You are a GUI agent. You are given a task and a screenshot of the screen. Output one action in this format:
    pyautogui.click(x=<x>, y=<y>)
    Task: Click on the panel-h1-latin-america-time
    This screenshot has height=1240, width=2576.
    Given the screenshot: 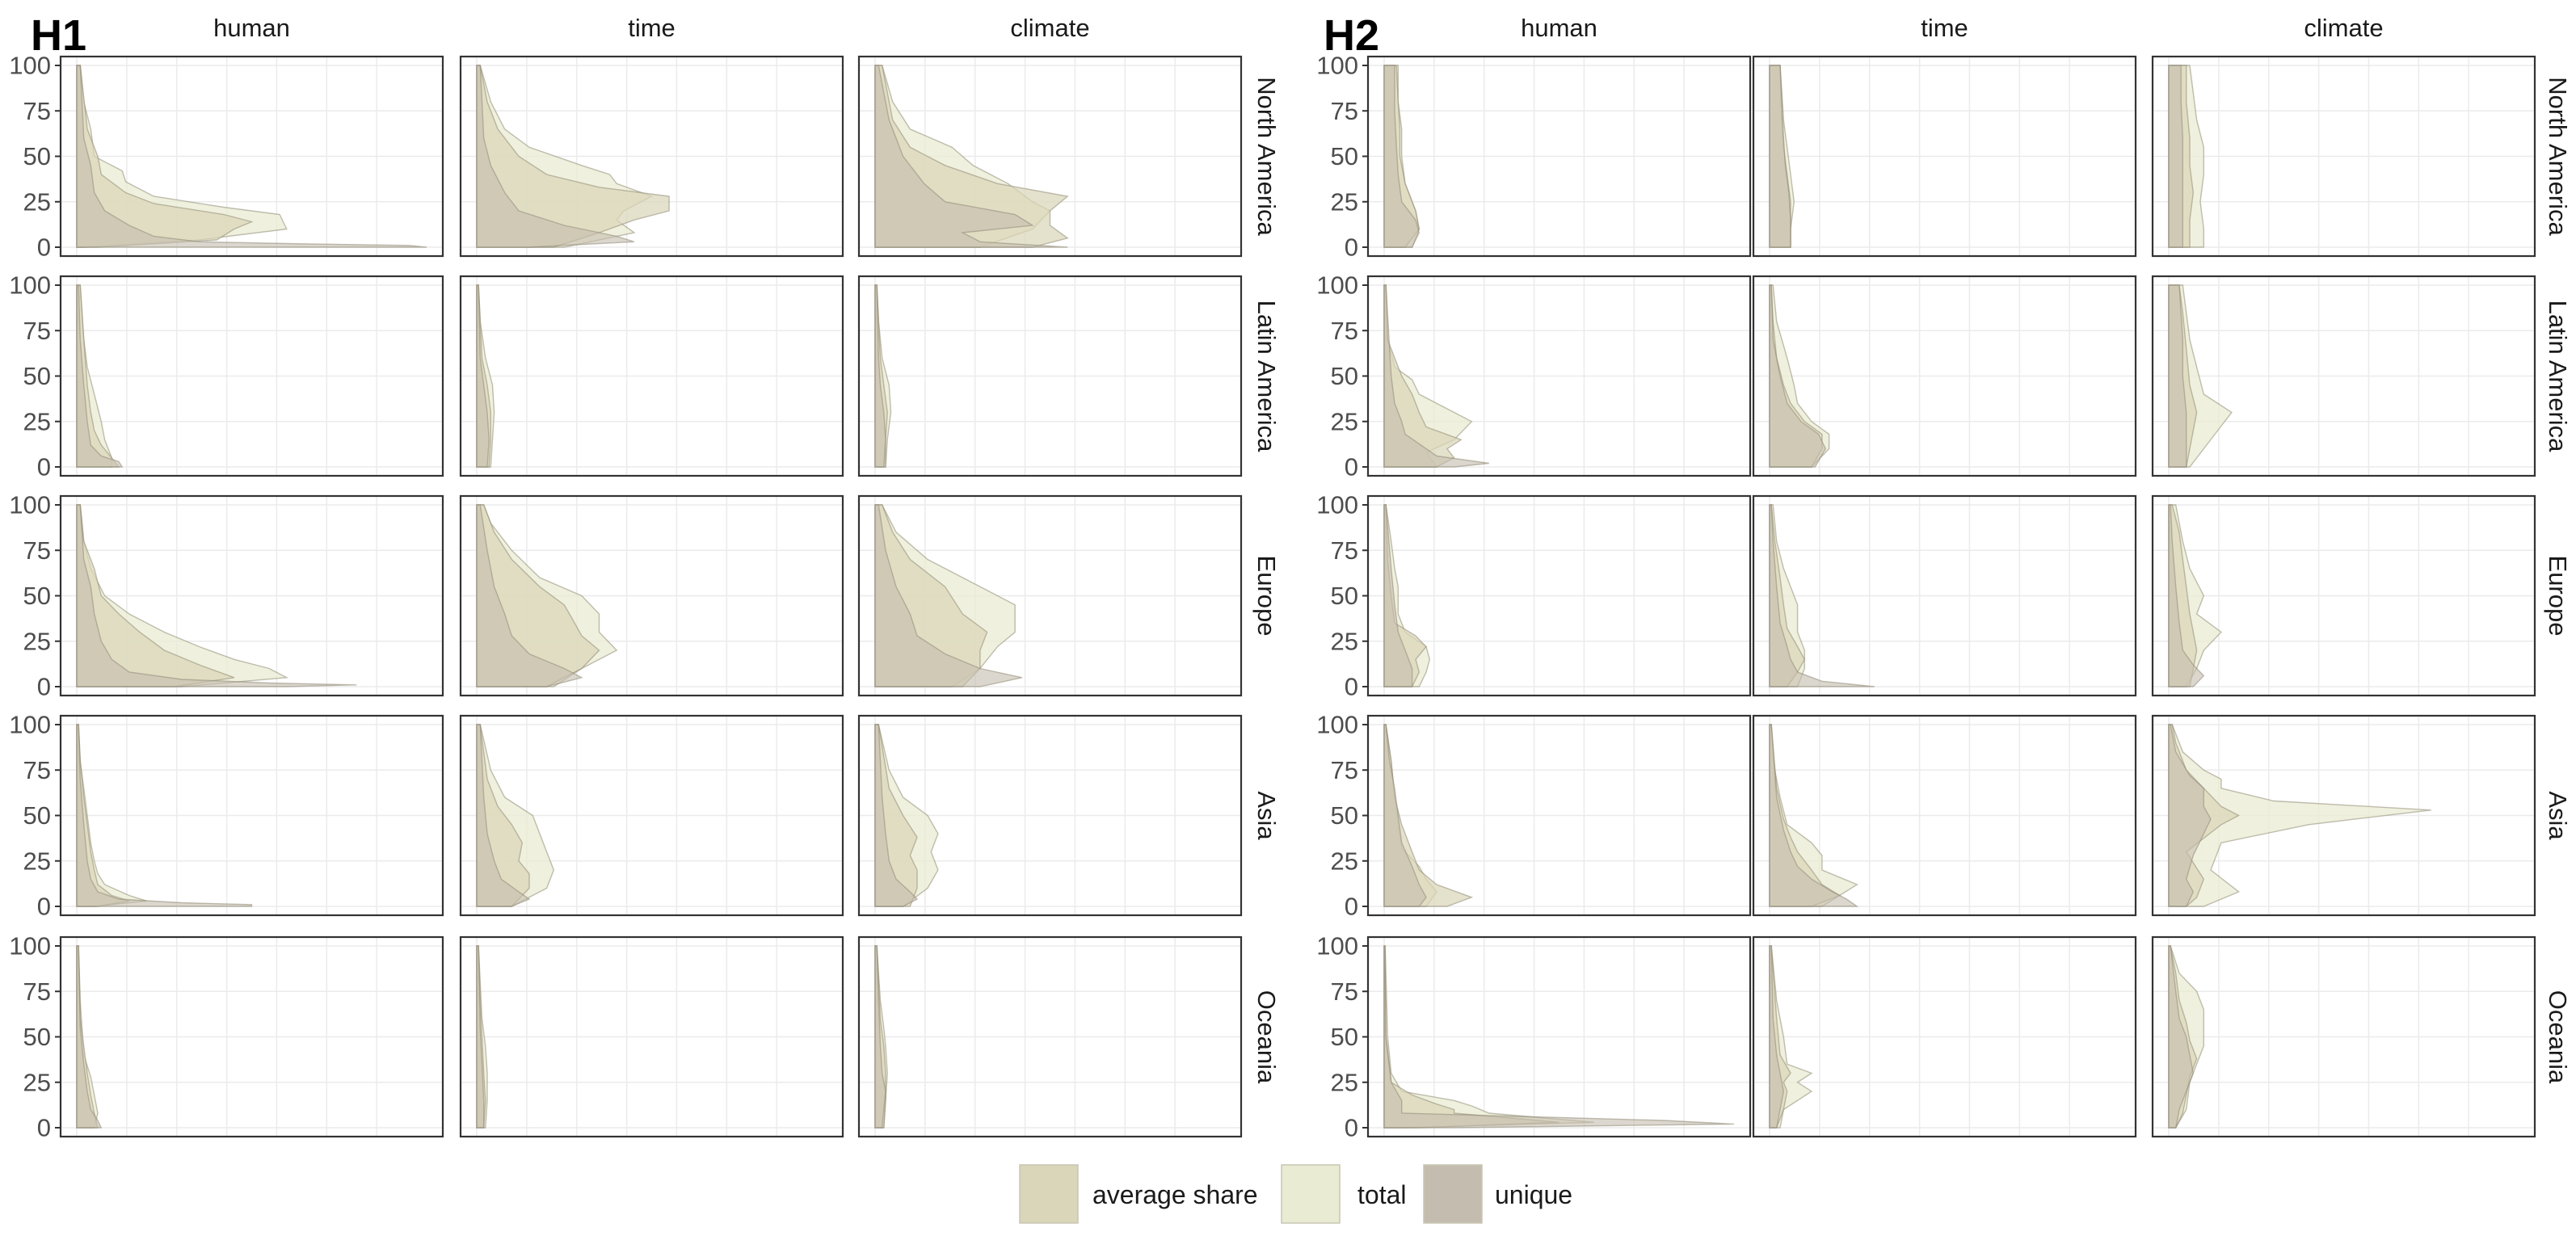 What is the action you would take?
    pyautogui.click(x=651, y=376)
    